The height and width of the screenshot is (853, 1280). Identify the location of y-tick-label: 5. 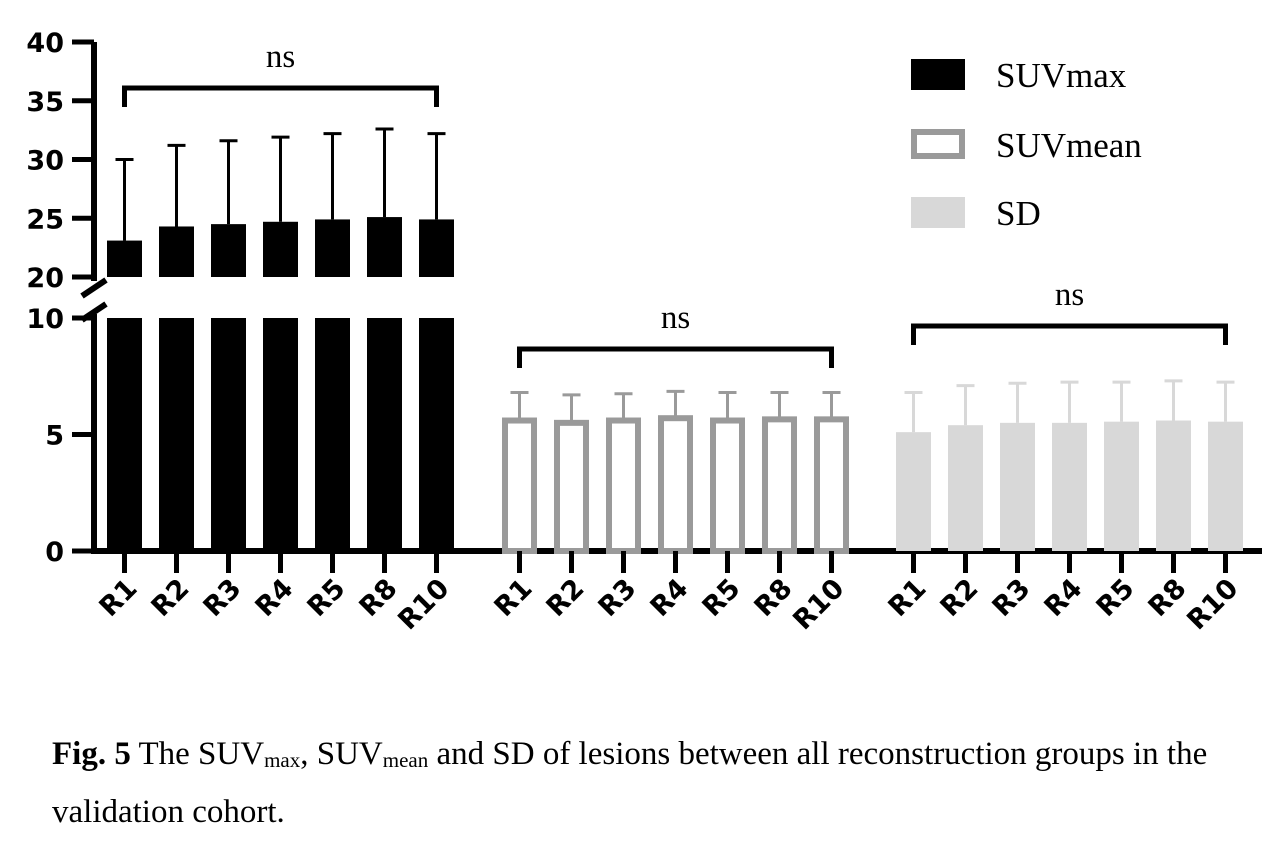
(54, 436).